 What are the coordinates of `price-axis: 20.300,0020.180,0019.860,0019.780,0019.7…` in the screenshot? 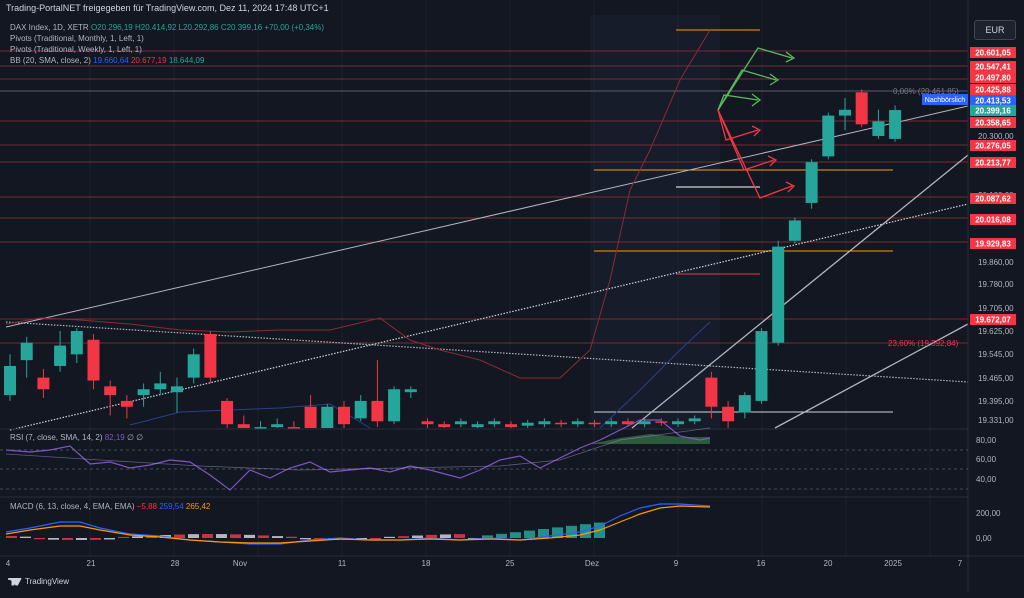 It's located at (996, 278).